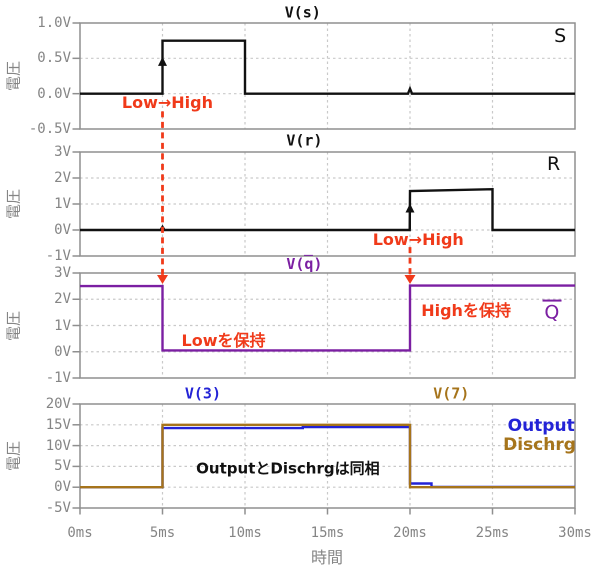 The width and height of the screenshot is (600, 571). What do you see at coordinates (410, 208) in the screenshot?
I see `r-rising-edge-arrow-head` at bounding box center [410, 208].